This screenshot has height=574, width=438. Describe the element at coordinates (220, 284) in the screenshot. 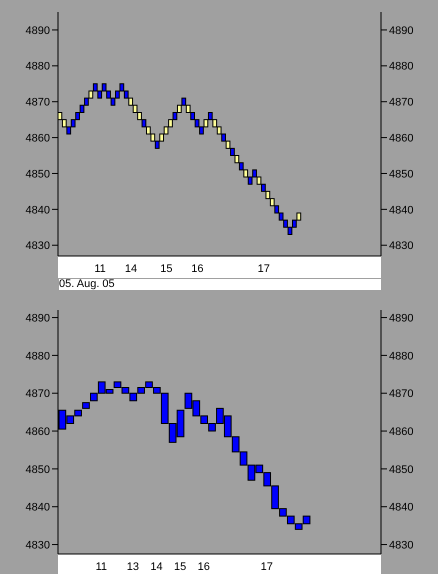

I see `text: 05. Aug. 05` at that location.